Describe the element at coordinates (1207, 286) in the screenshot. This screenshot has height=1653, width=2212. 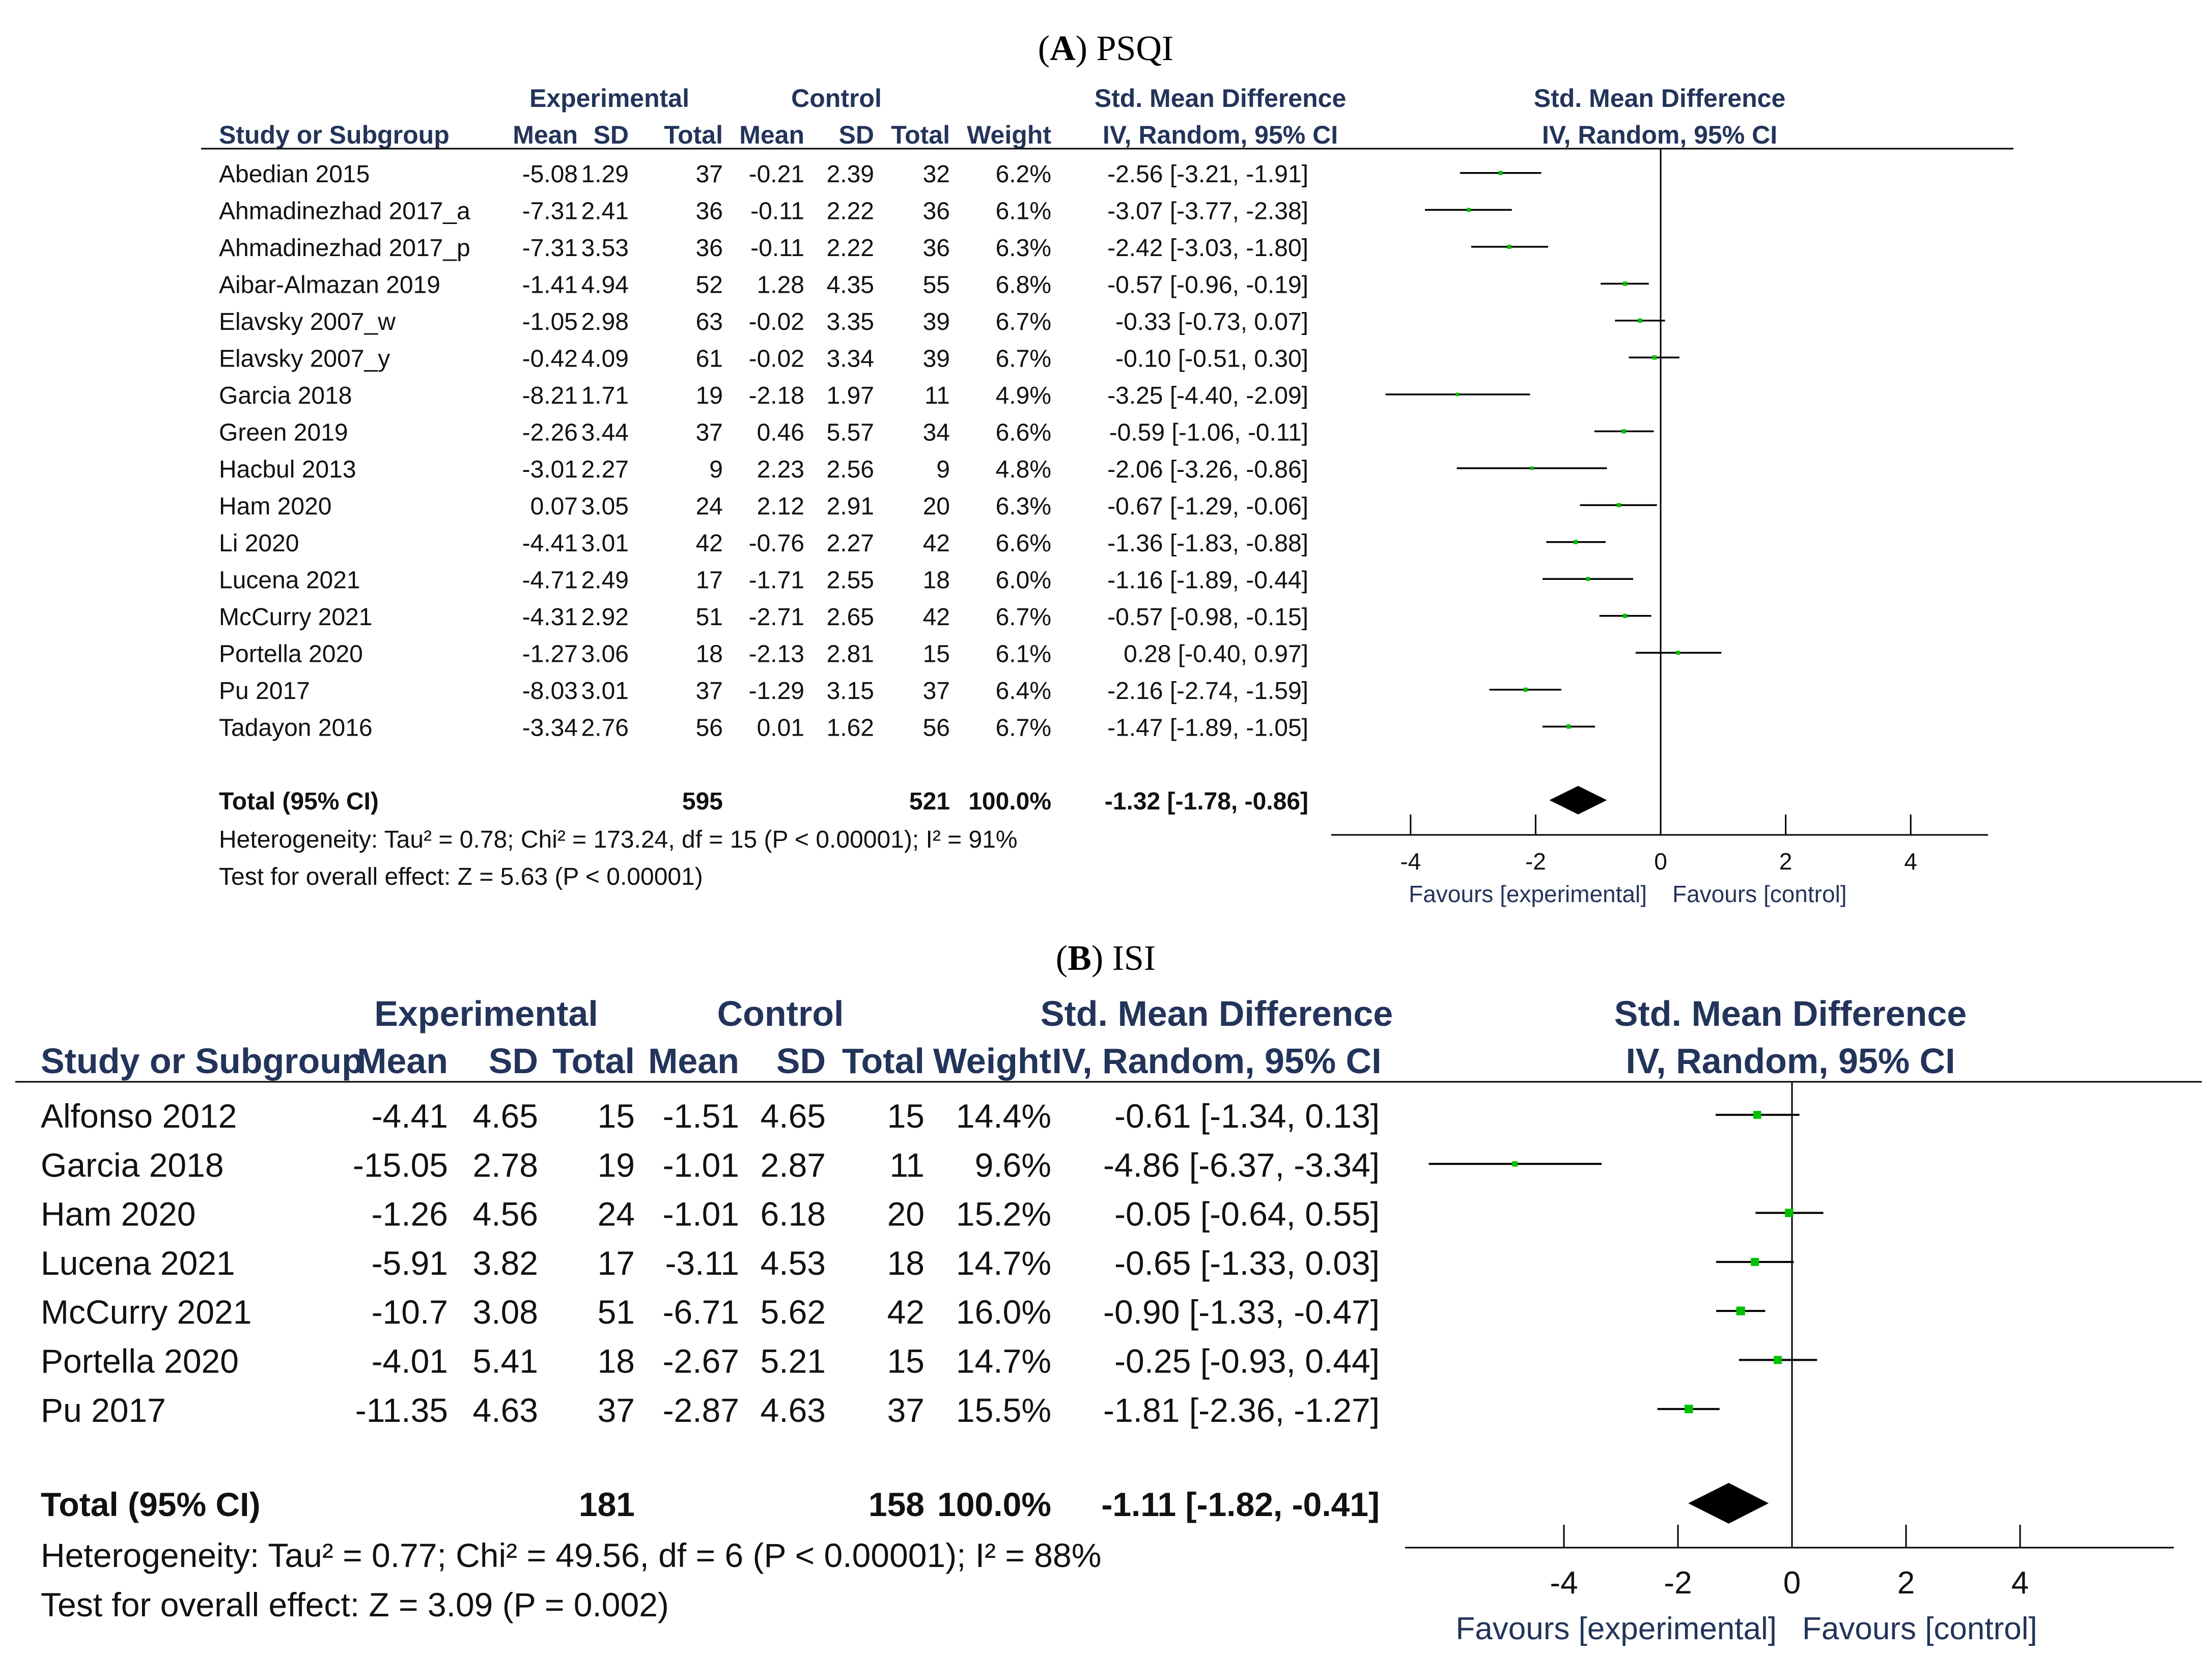
I see `smd-ci: -0.57 [-0.96, -0.19]` at that location.